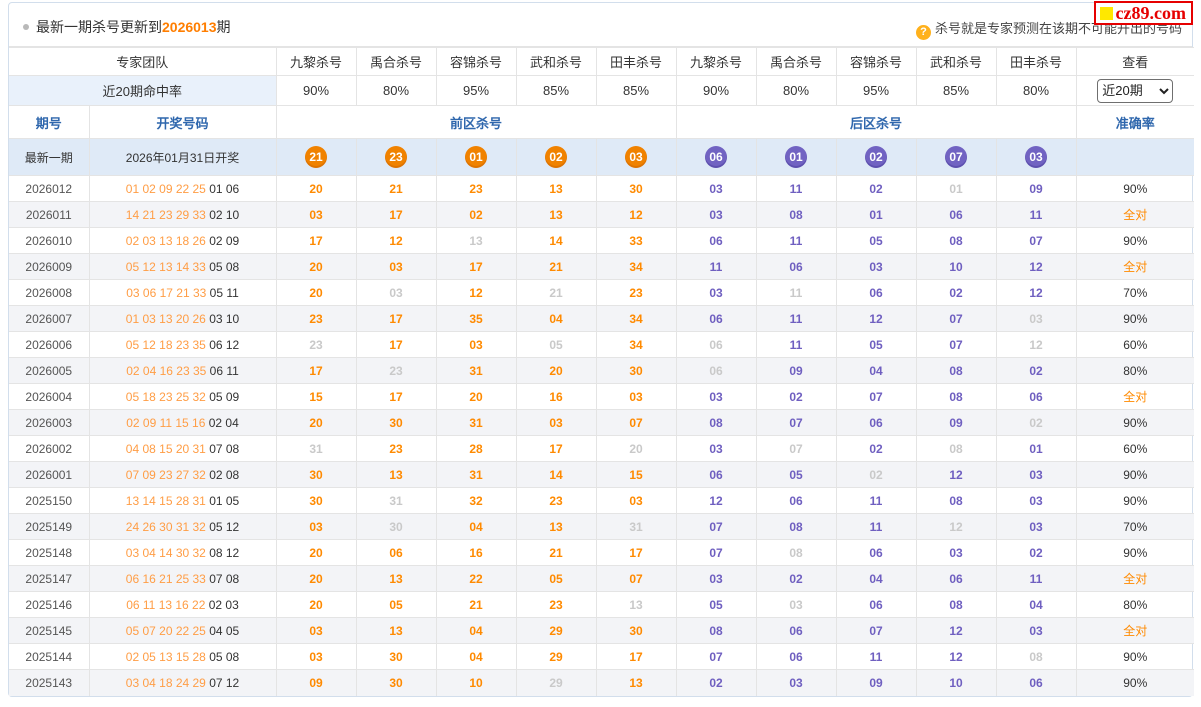 Image resolution: width=1201 pixels, height=707 pixels. Describe the element at coordinates (956, 157) in the screenshot. I see `back-kill-ball: 07` at that location.